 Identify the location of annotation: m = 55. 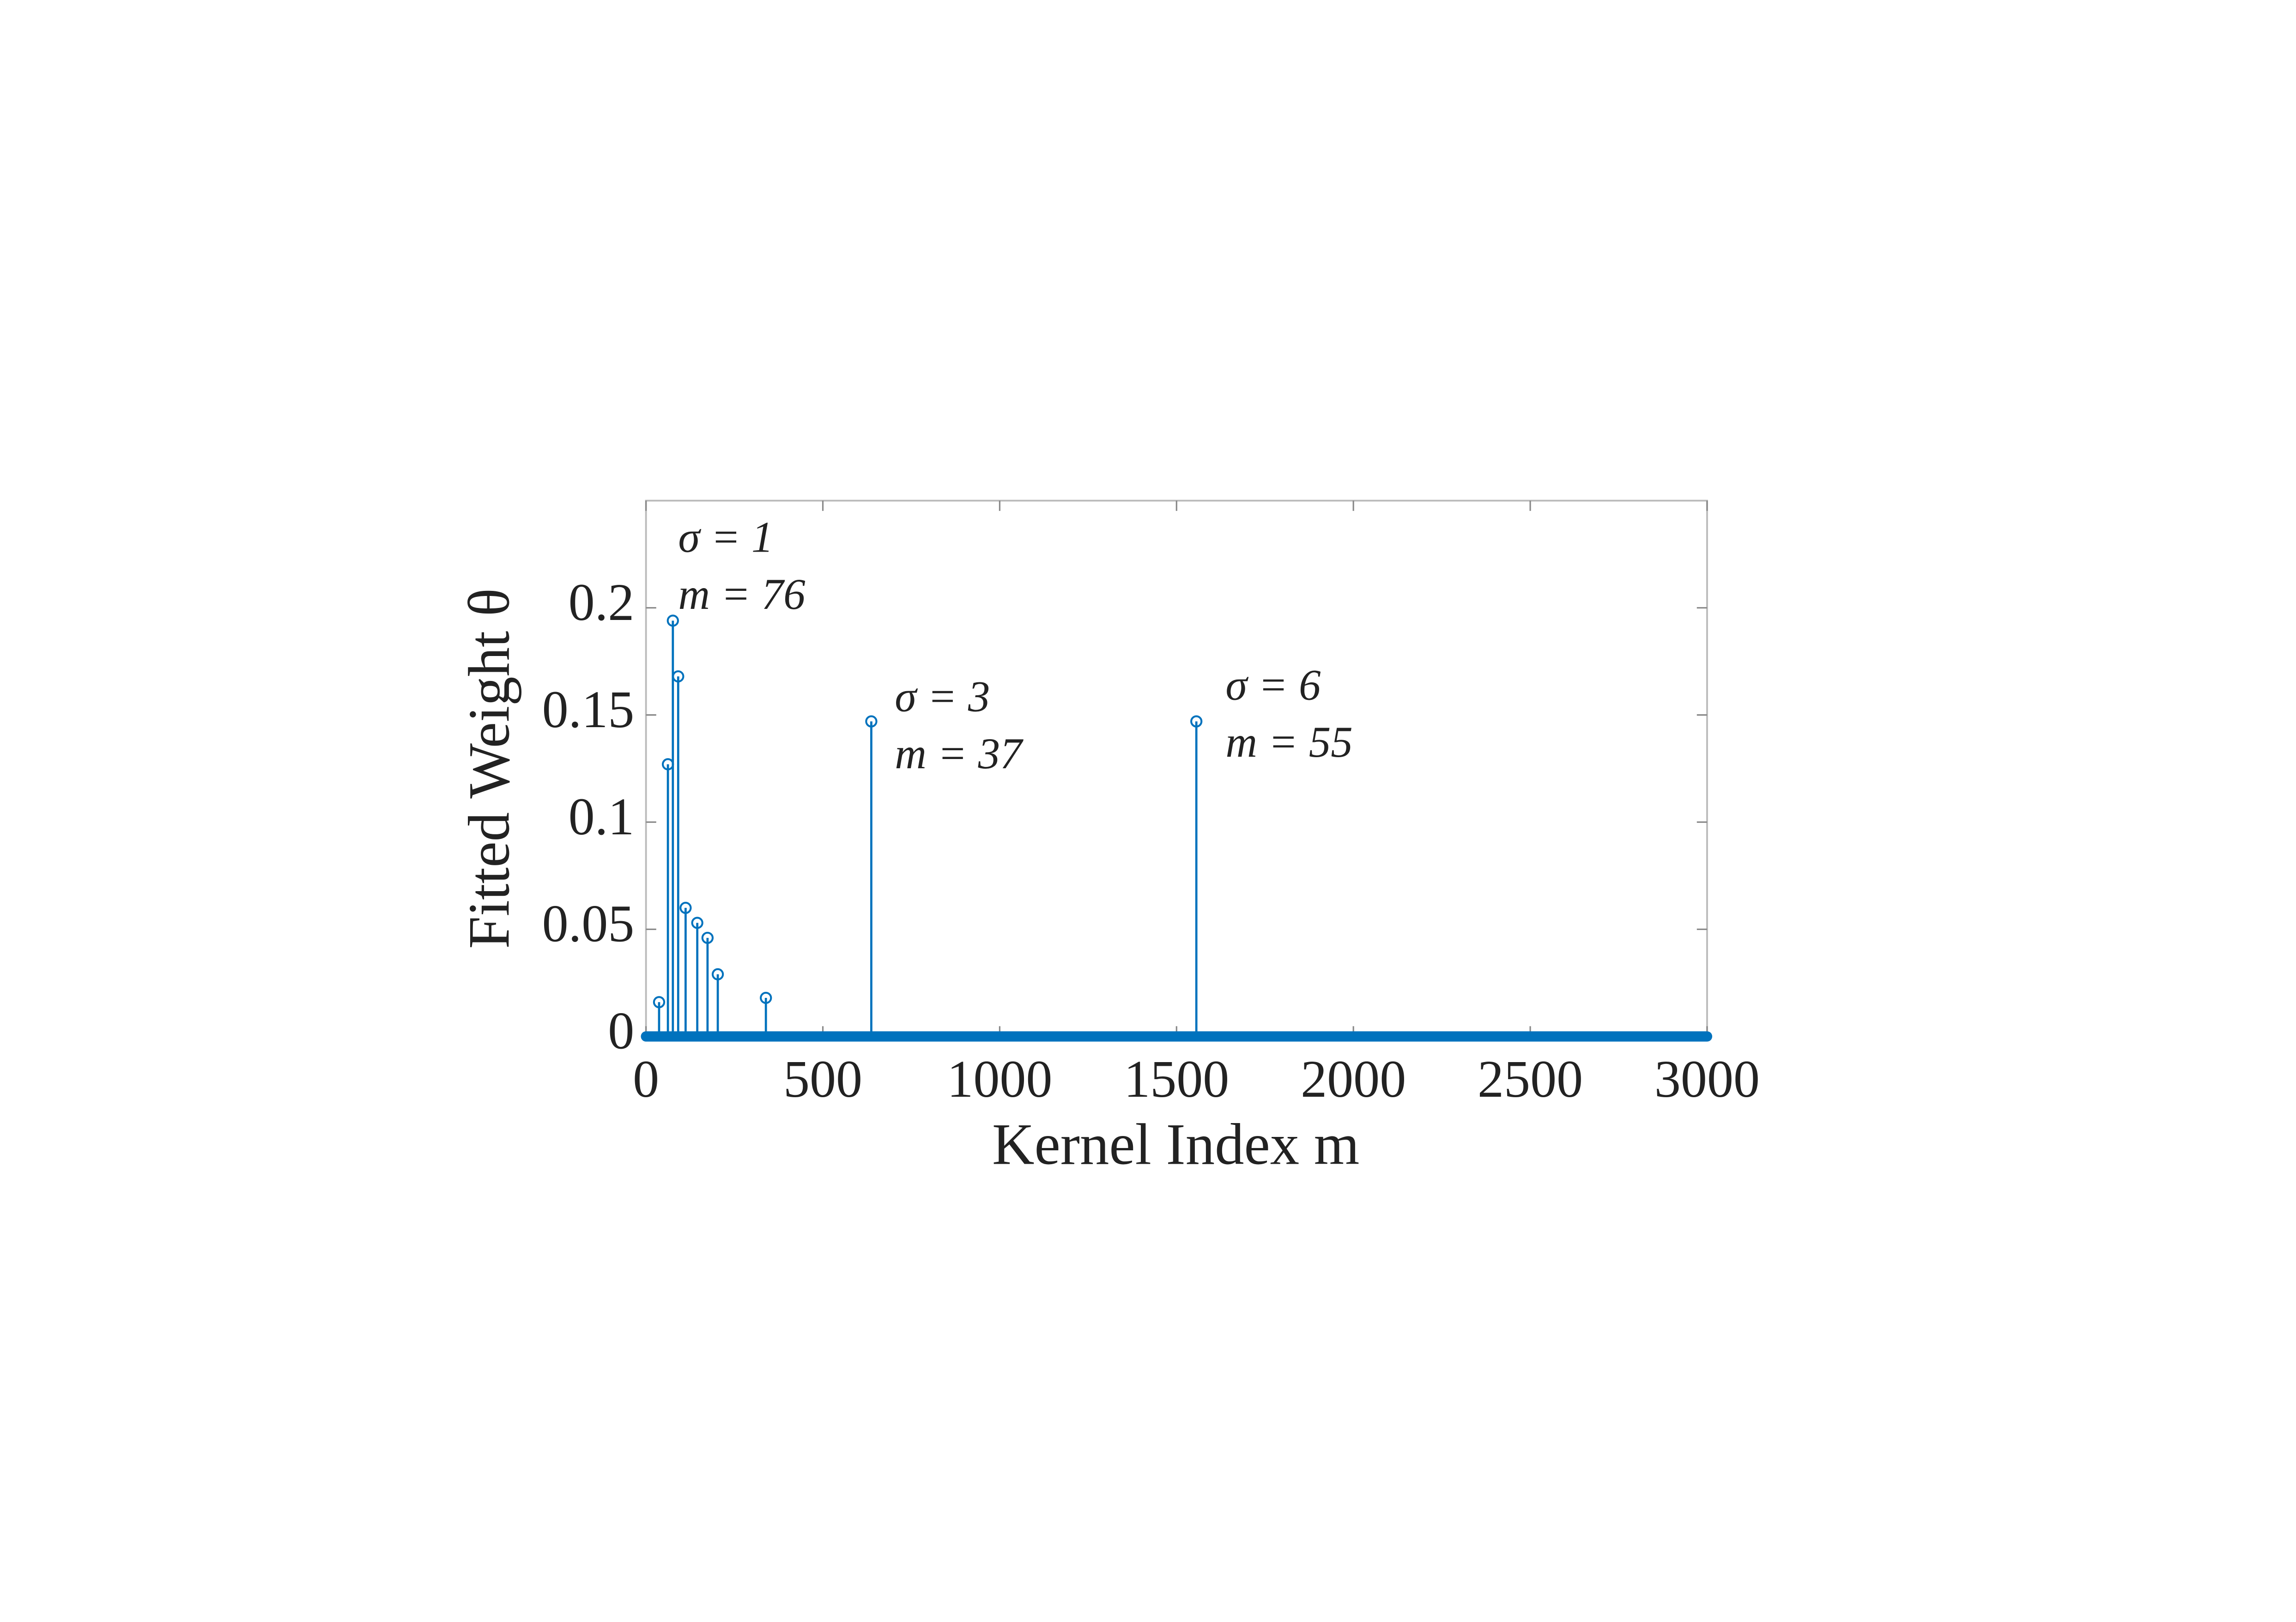
(1288, 742).